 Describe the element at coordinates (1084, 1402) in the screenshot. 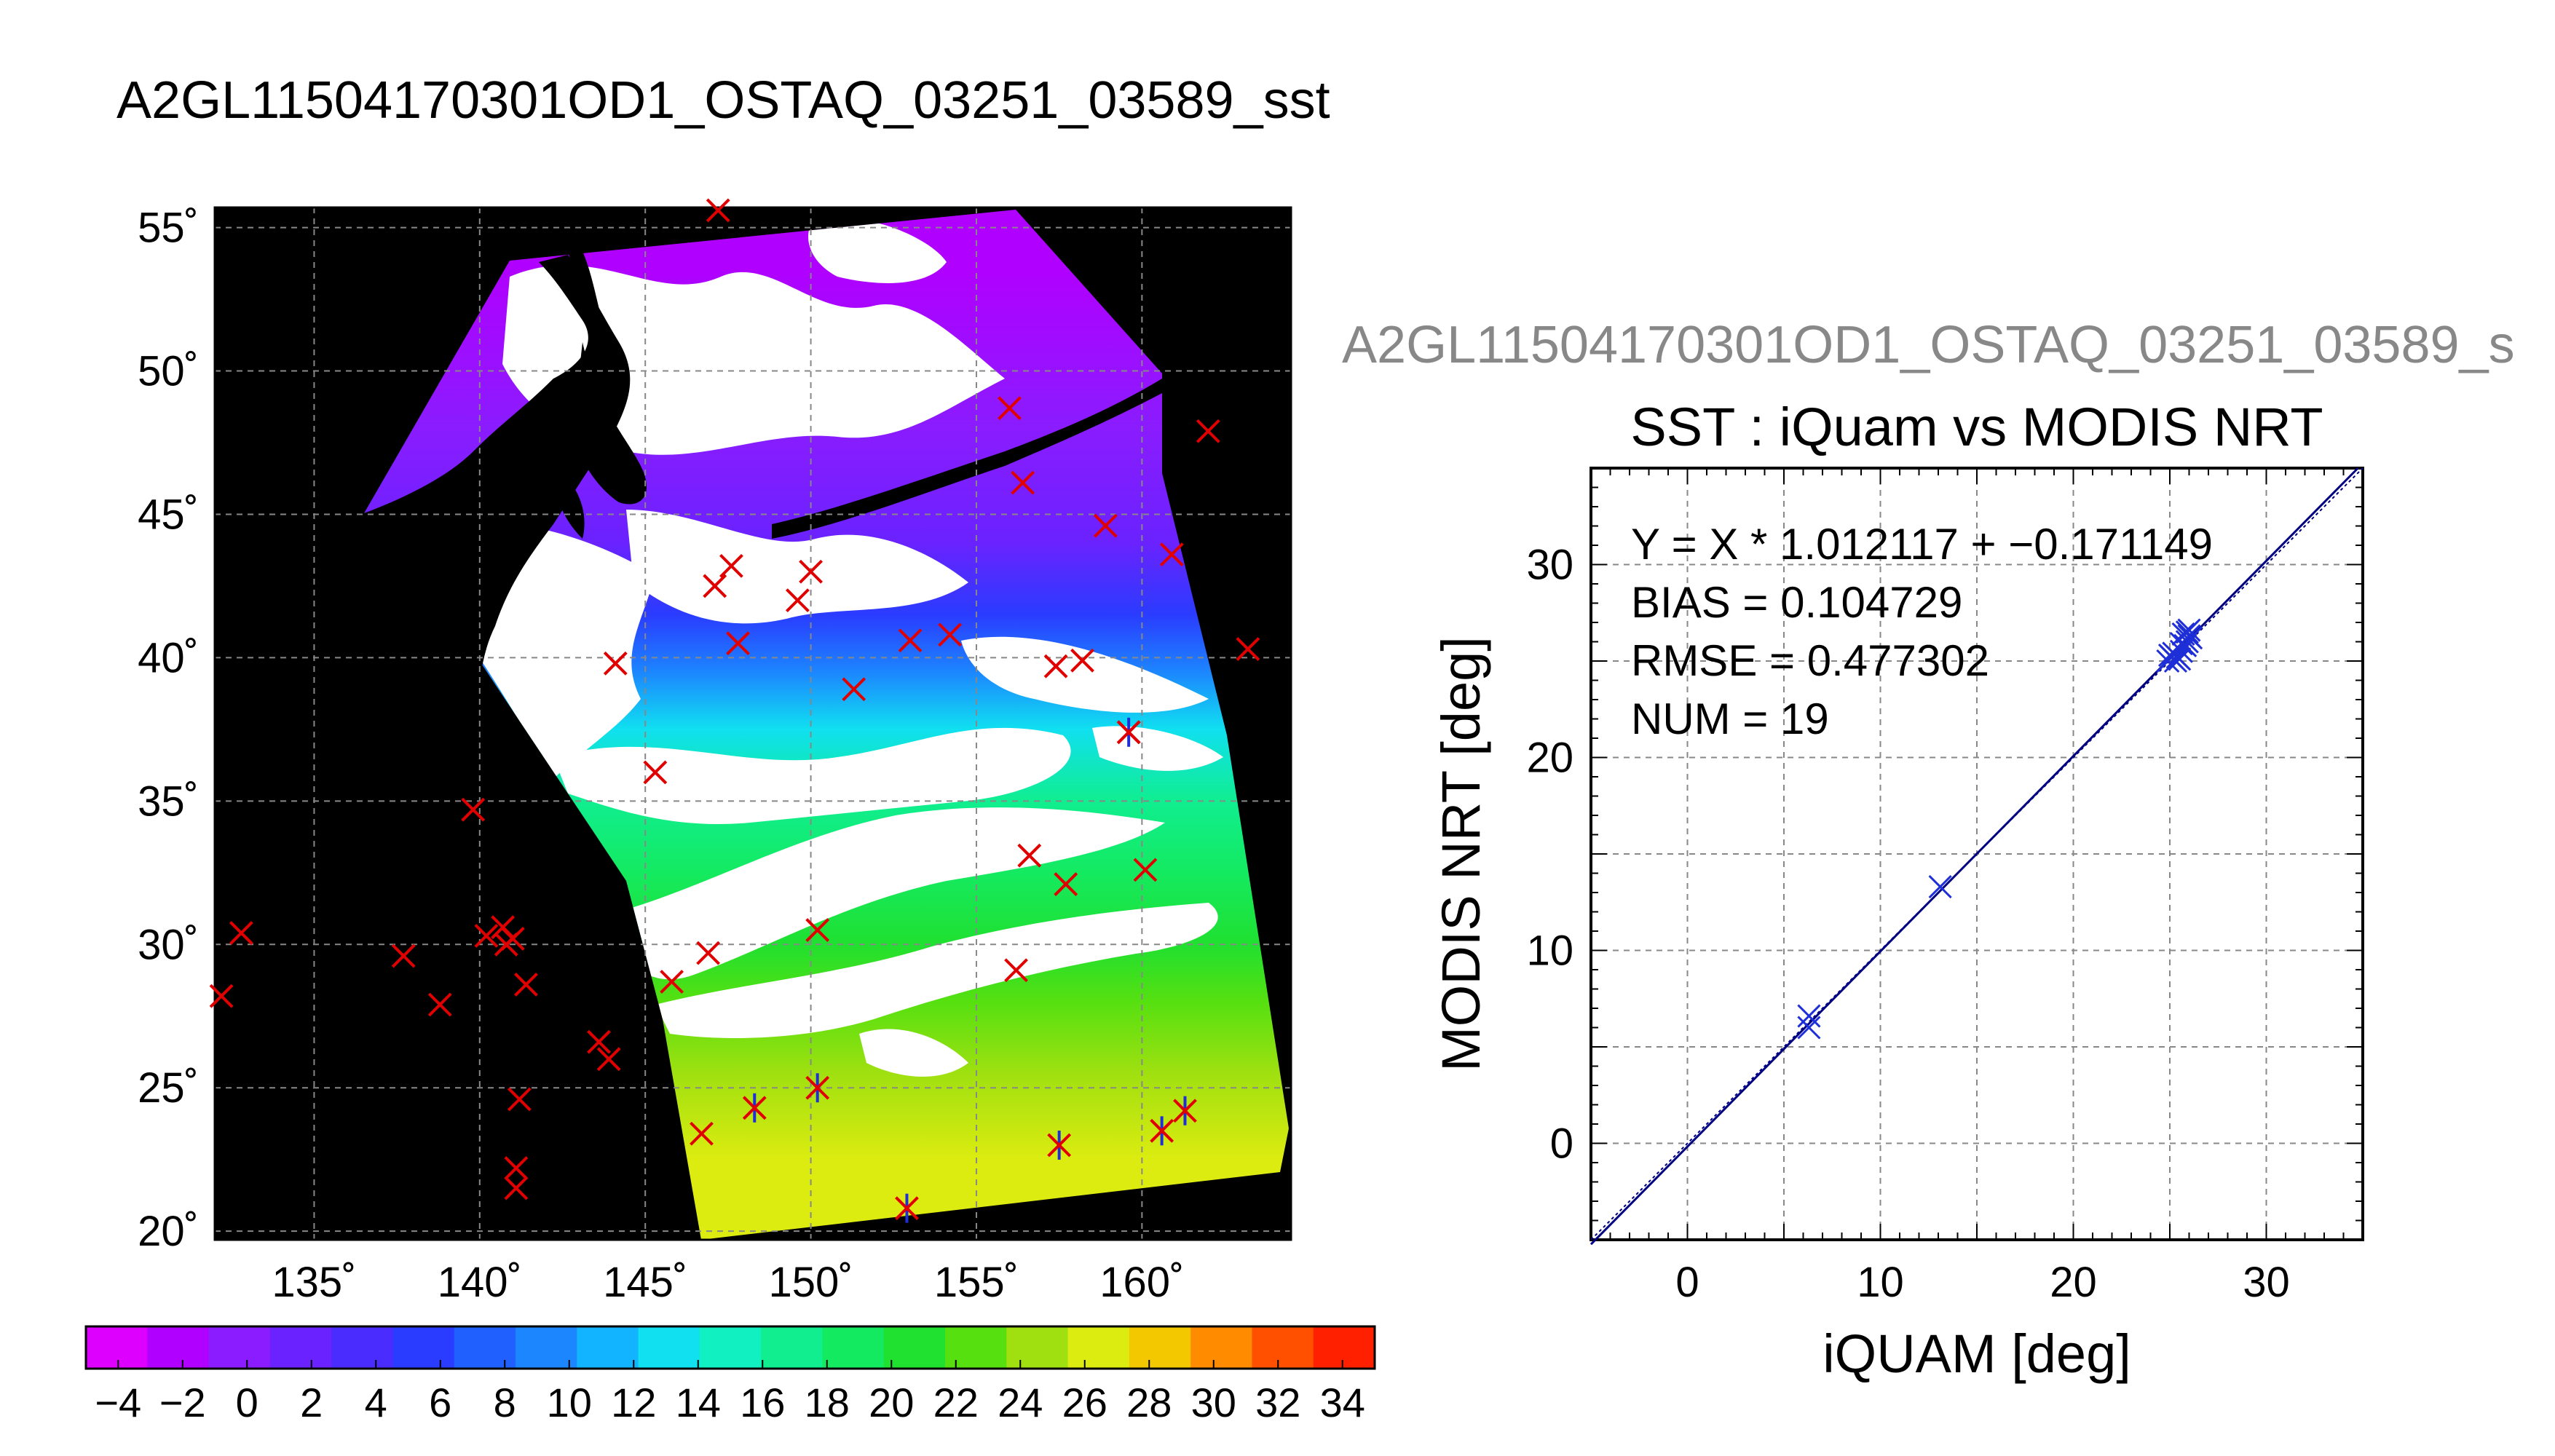

I see `colorbar-label: 26` at that location.